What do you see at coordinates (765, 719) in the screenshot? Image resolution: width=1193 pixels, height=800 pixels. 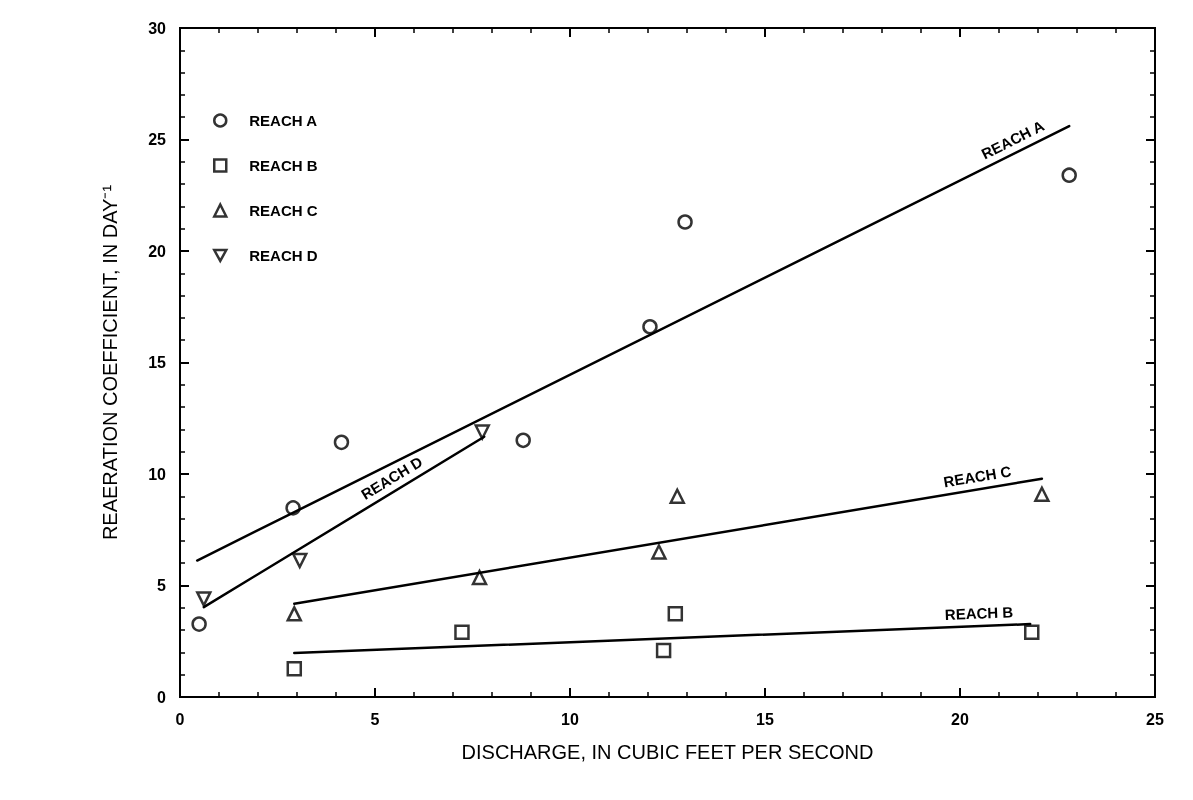 I see `x-tick-label: 15` at bounding box center [765, 719].